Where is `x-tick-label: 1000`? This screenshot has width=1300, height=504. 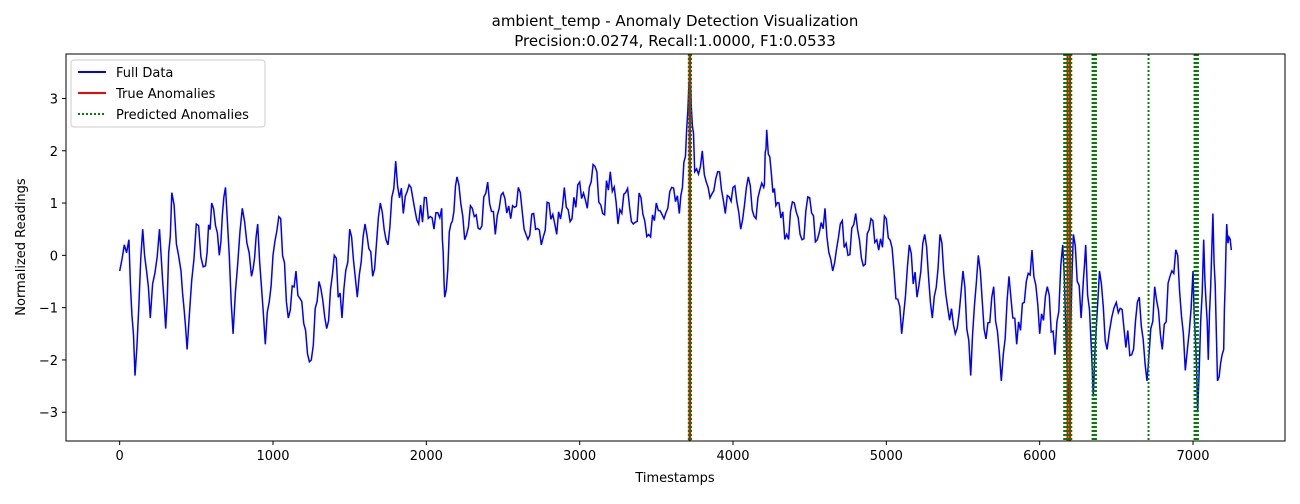
x-tick-label: 1000 is located at coordinates (272, 456).